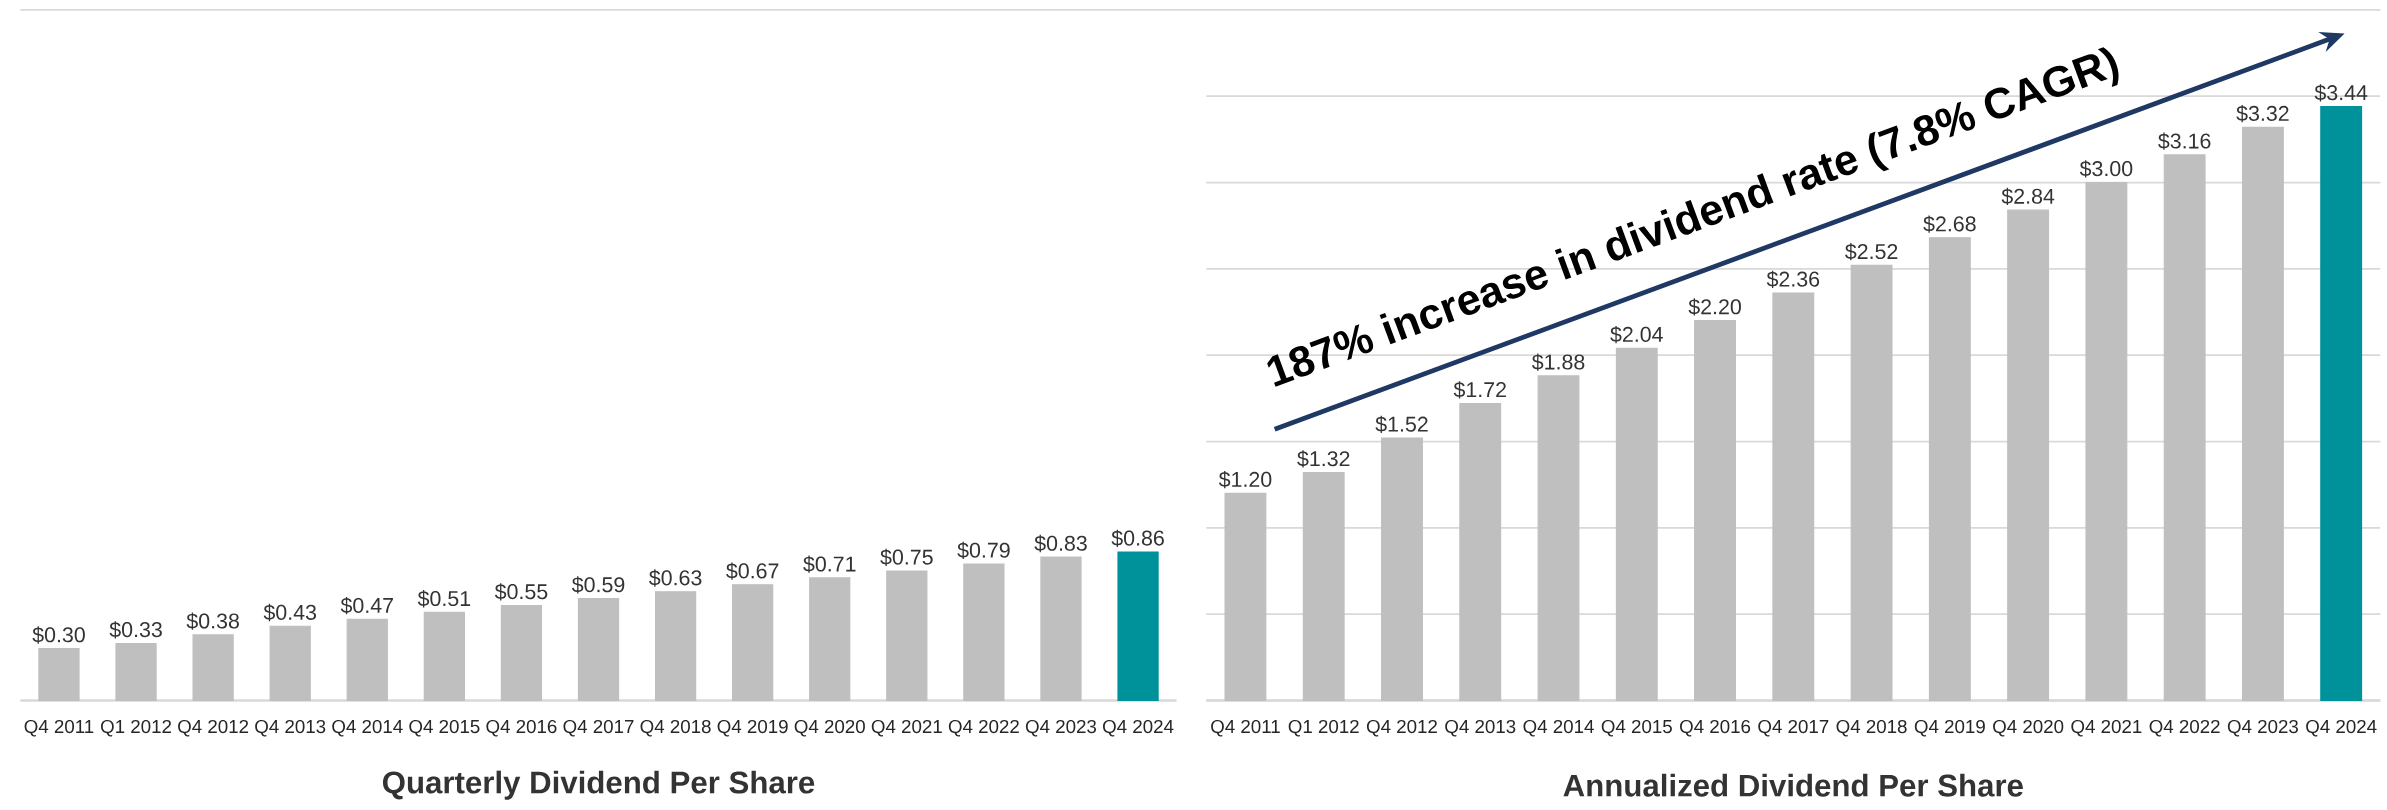 The image size is (2387, 810). Describe the element at coordinates (983, 550) in the screenshot. I see `data-label: $0.79` at that location.